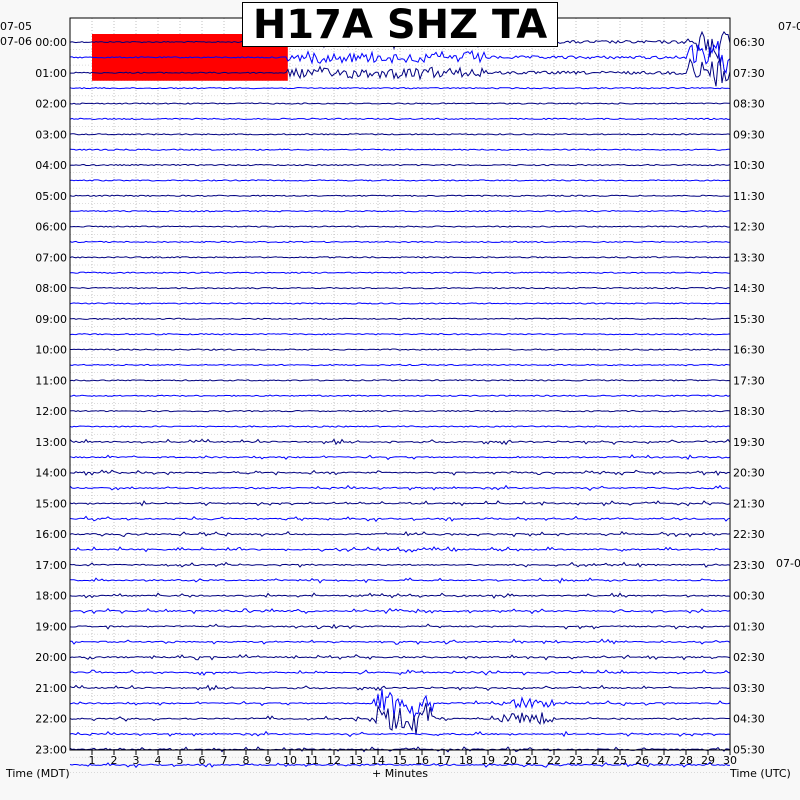  I want to click on left-time-label: 06:00, so click(51, 227).